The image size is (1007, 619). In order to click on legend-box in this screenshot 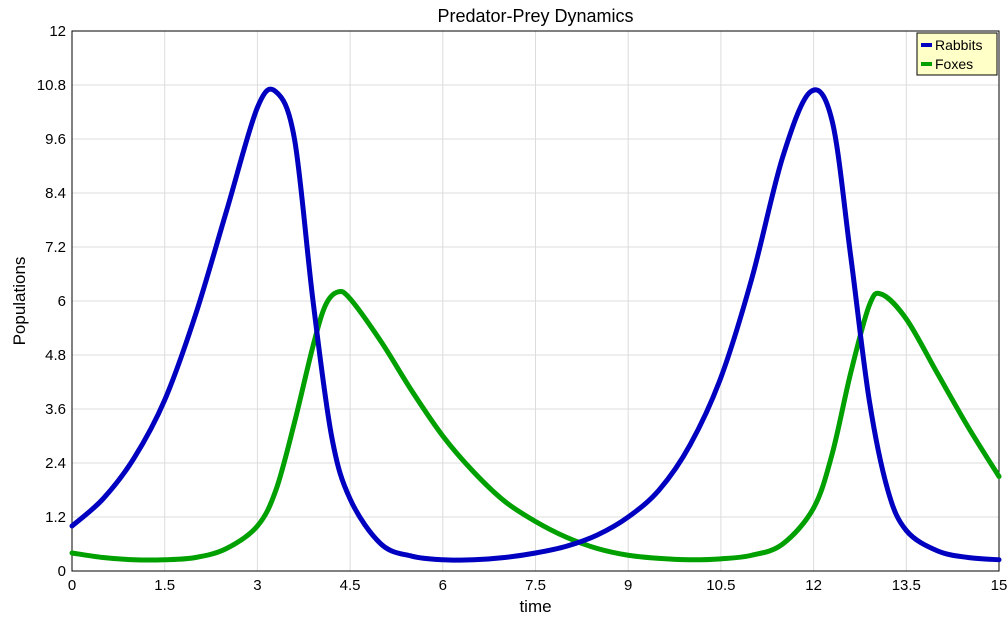, I will do `click(957, 54)`.